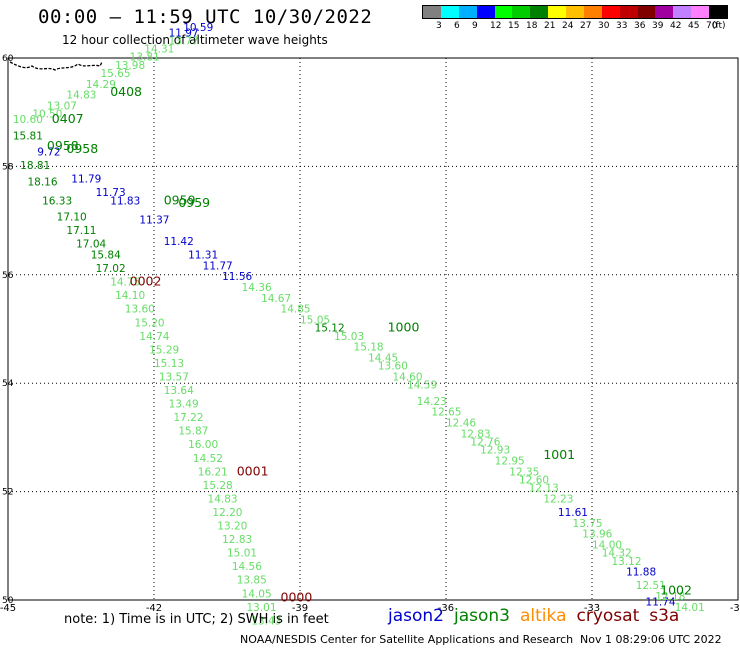  I want to click on wave-height-value: 10.59, so click(198, 28).